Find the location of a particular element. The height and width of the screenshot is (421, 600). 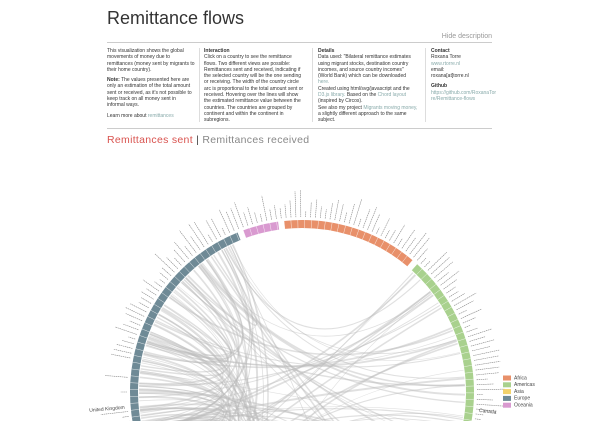

link: Migrants moving money, is located at coordinates (390, 107).